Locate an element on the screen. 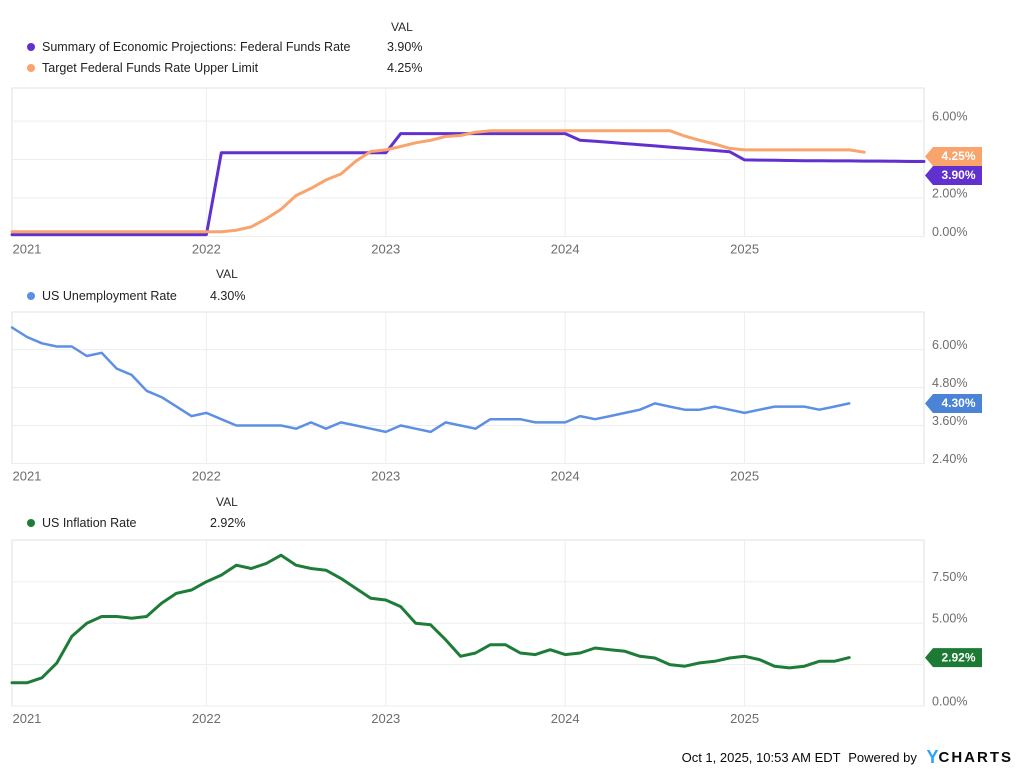 This screenshot has height=772, width=1024. footer-powered-by: Powered by is located at coordinates (882, 757).